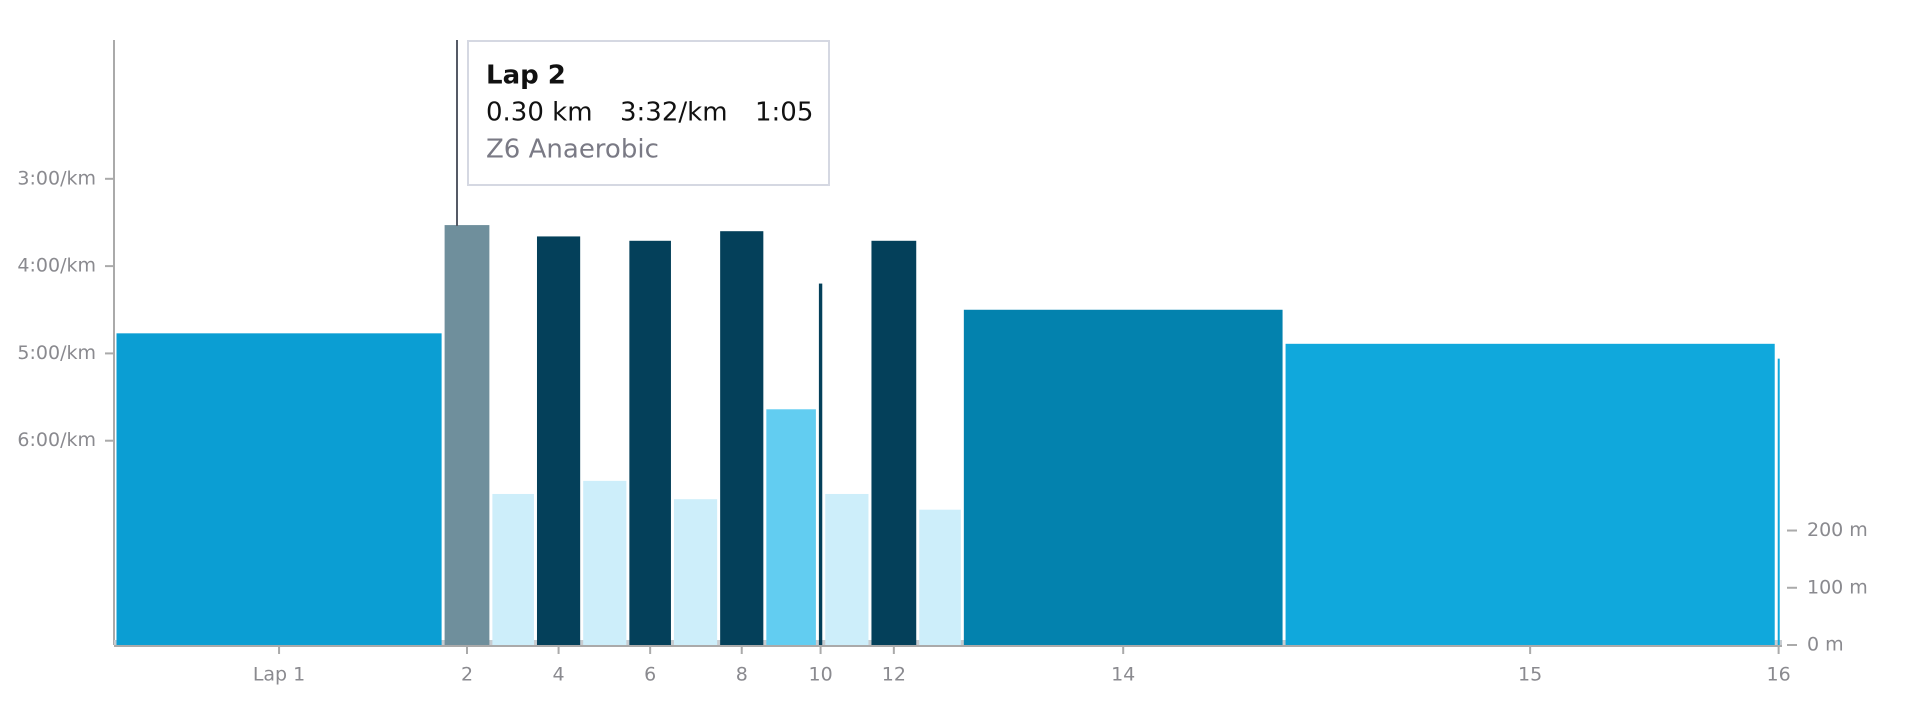 This screenshot has height=708, width=1928. I want to click on y-tick-label: 6:00/km, so click(56, 440).